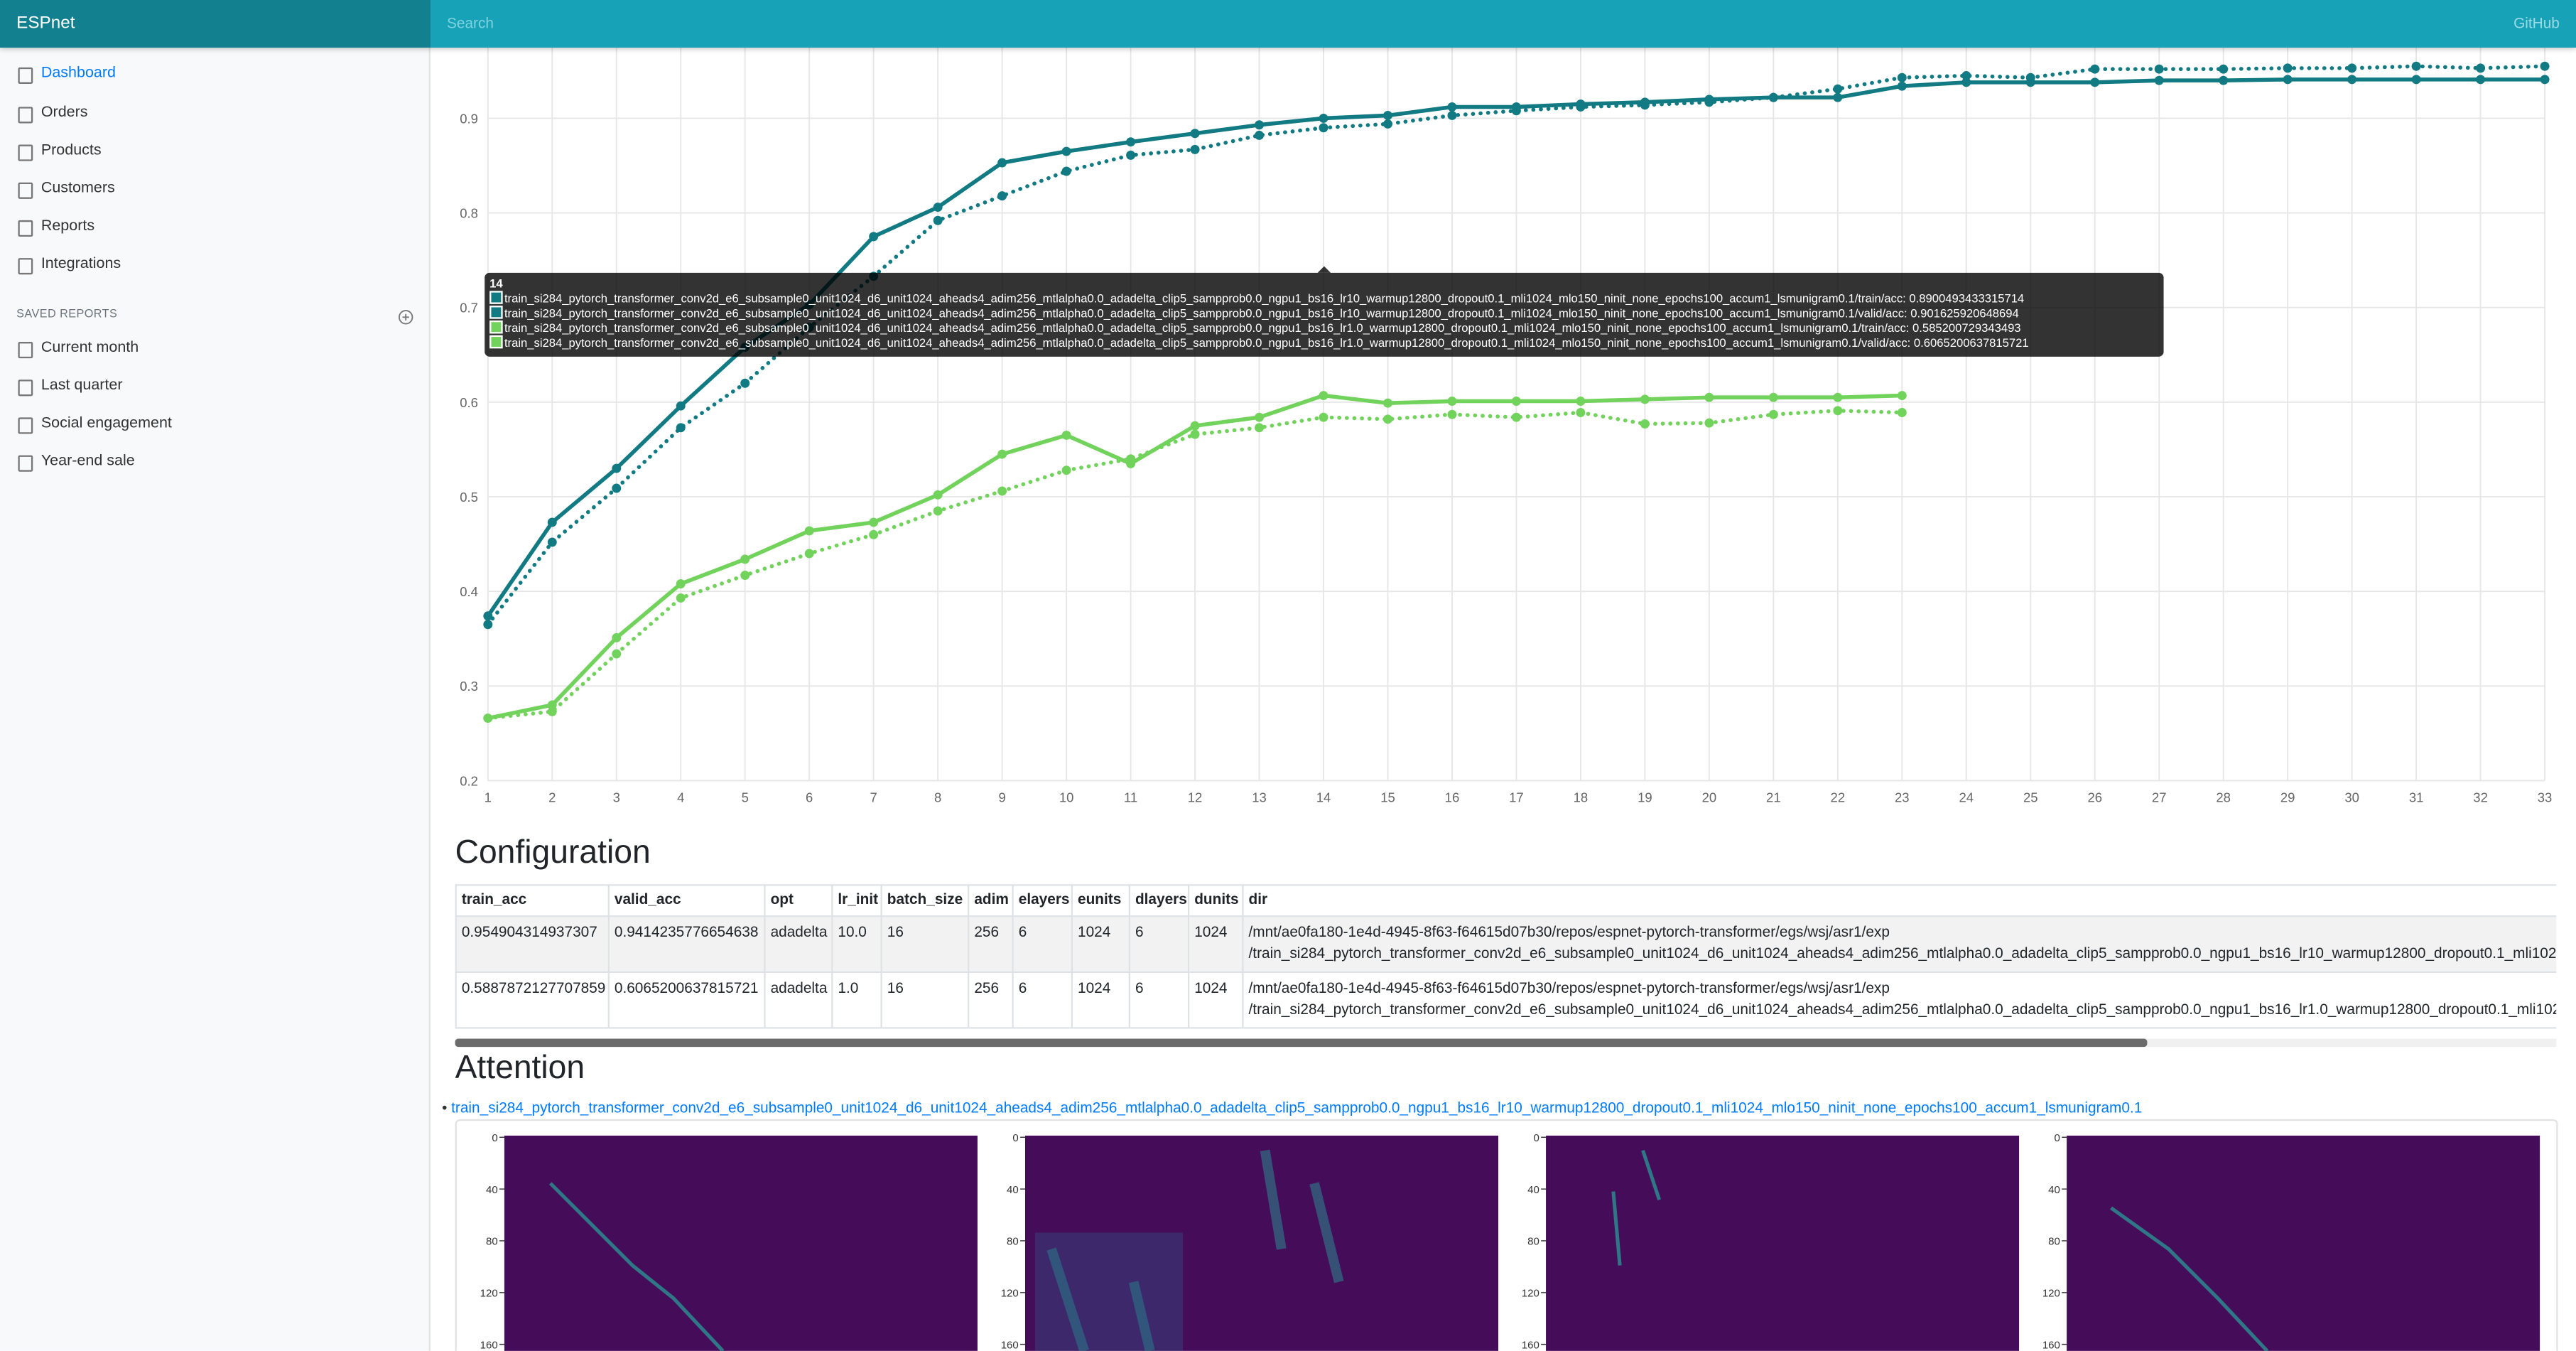  I want to click on brand: ESPnet, so click(215, 24).